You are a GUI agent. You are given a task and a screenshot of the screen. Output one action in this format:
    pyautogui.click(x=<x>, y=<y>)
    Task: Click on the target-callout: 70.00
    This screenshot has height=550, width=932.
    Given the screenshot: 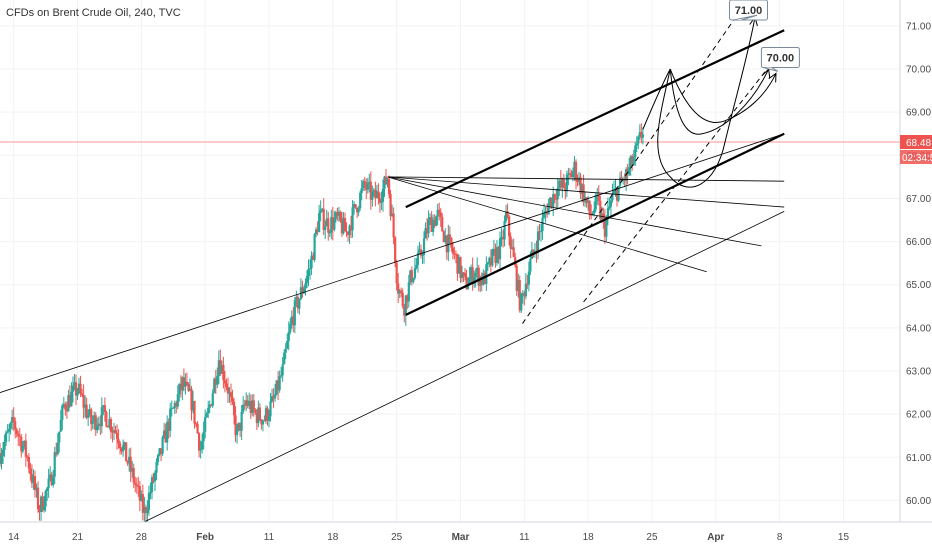 What is the action you would take?
    pyautogui.click(x=780, y=57)
    